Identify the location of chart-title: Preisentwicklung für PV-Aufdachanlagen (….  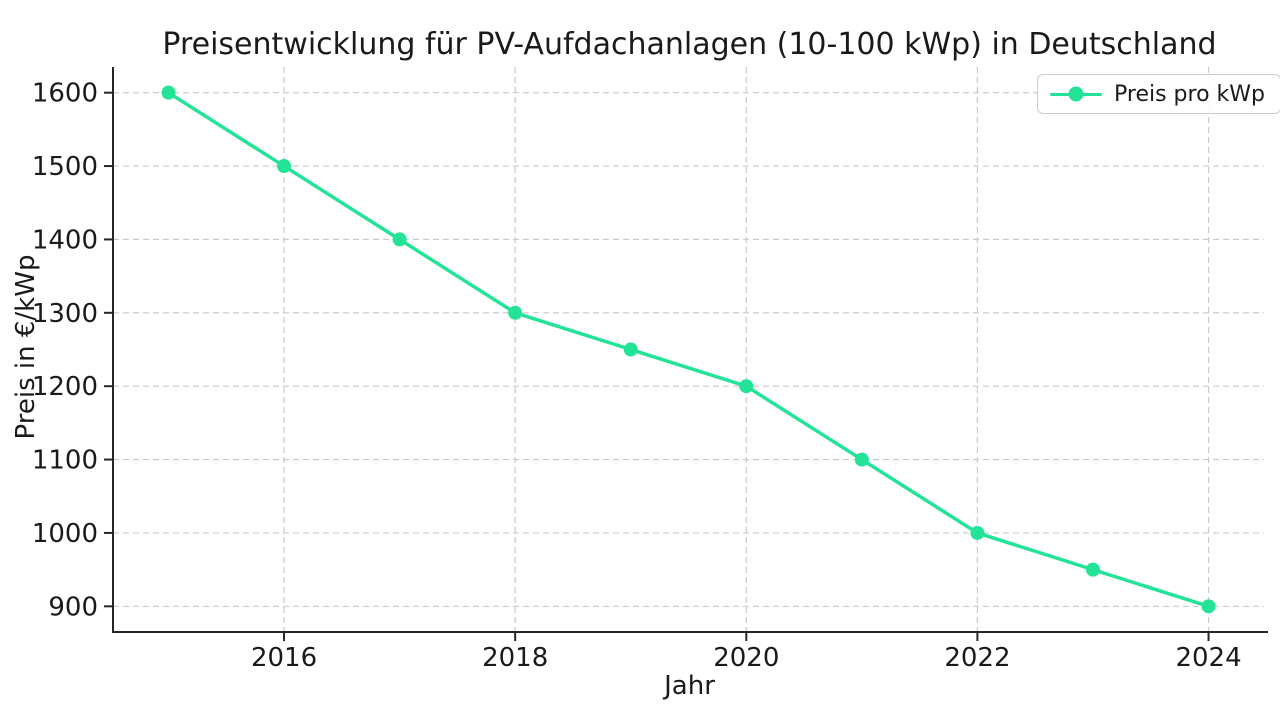
(689, 44).